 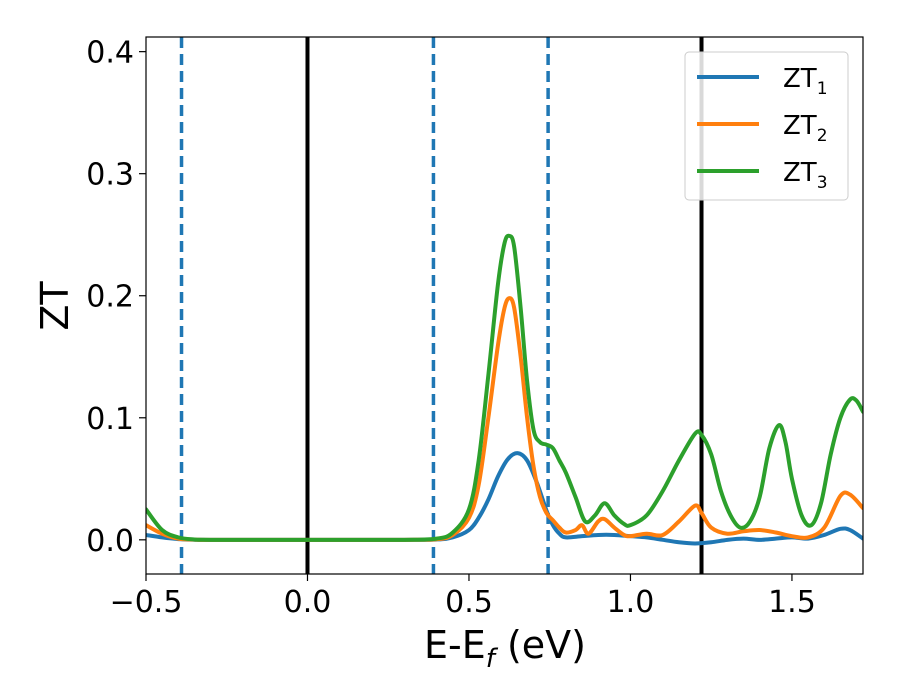 What do you see at coordinates (805, 128) in the screenshot?
I see `legend-label-zt2: ZT2` at bounding box center [805, 128].